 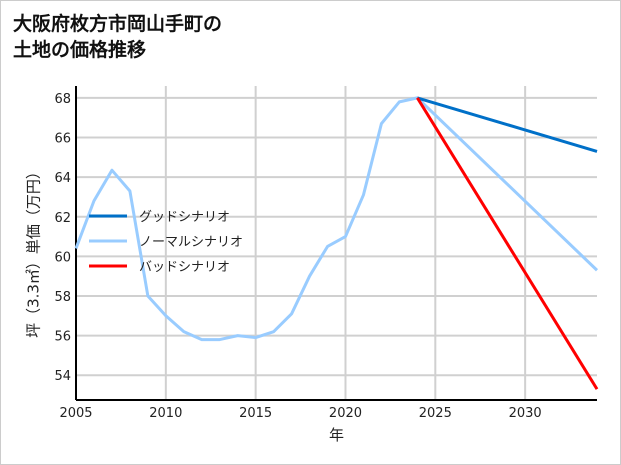 What do you see at coordinates (184, 217) in the screenshot?
I see `legend-label: グッドシナリオ` at bounding box center [184, 217].